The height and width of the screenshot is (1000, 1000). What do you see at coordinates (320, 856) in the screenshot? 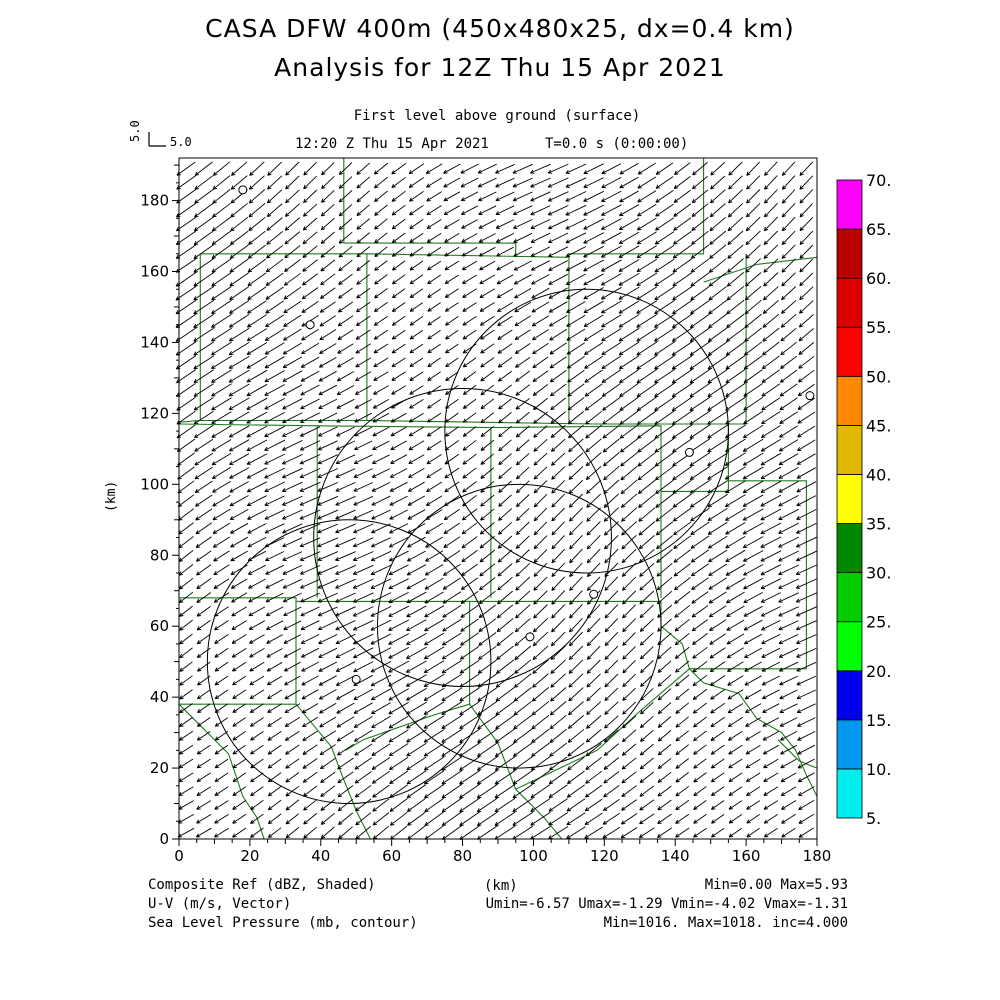
I see `x-tick-label: 40` at bounding box center [320, 856].